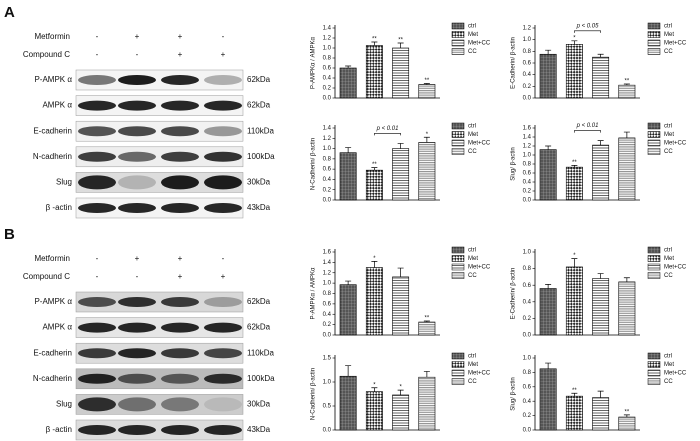 The height and width of the screenshot is (441, 700). I want to click on y-axis-label: P-AMPKα / AMPKα, so click(314, 293).